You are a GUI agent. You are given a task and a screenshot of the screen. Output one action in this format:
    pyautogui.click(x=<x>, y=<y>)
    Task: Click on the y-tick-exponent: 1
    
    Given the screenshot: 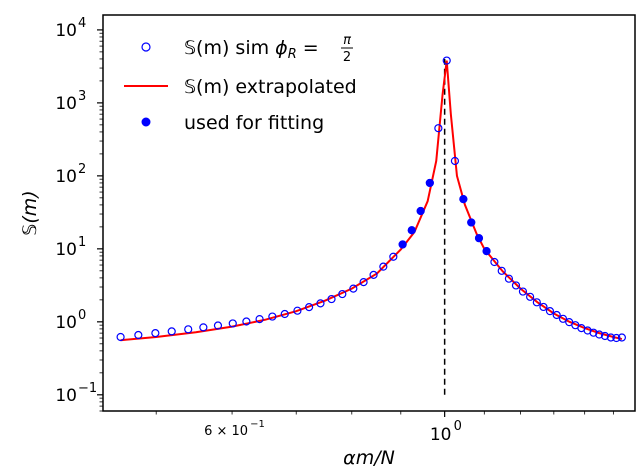 What is the action you would take?
    pyautogui.click(x=82, y=242)
    